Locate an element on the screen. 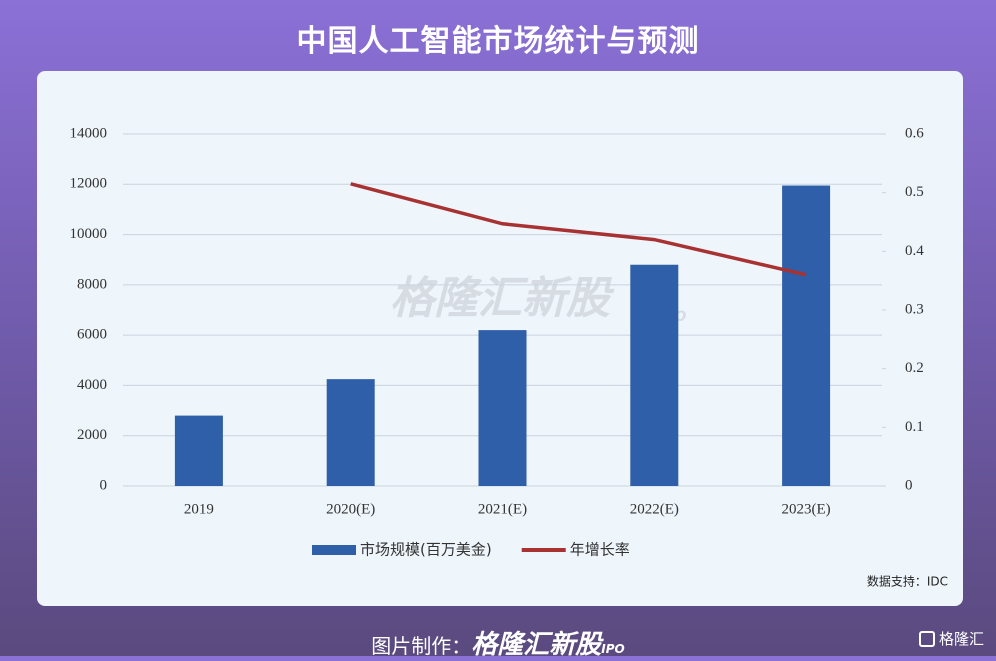 This screenshot has width=996, height=661. y2-tick-label: 0.3 is located at coordinates (914, 309).